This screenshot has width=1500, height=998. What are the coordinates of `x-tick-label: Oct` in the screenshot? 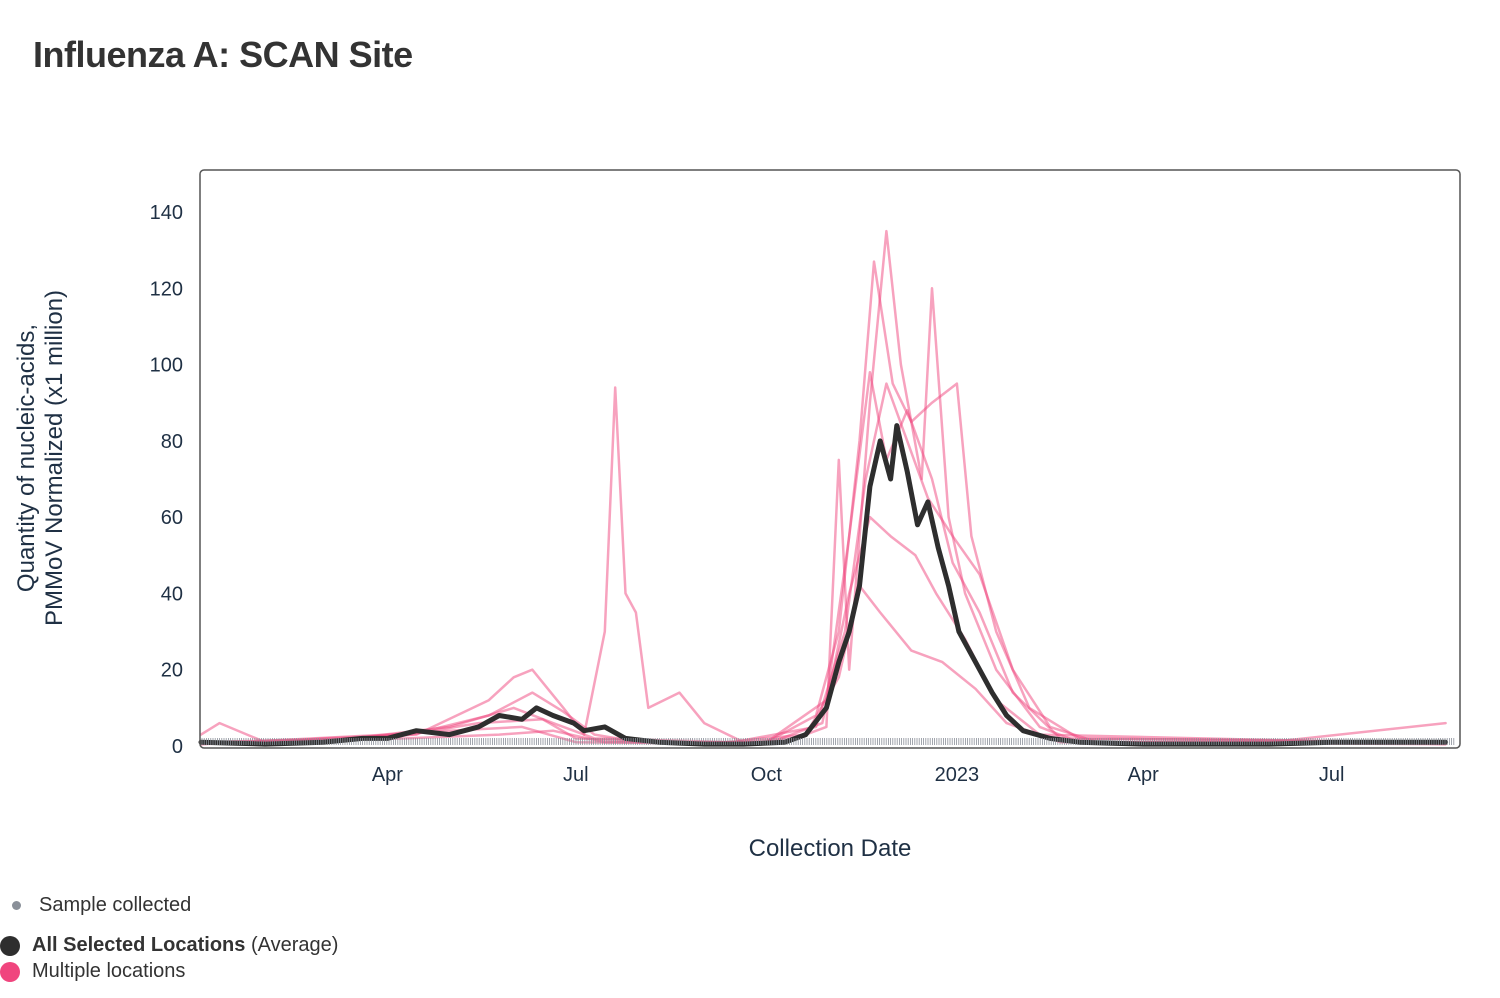 It's located at (767, 775).